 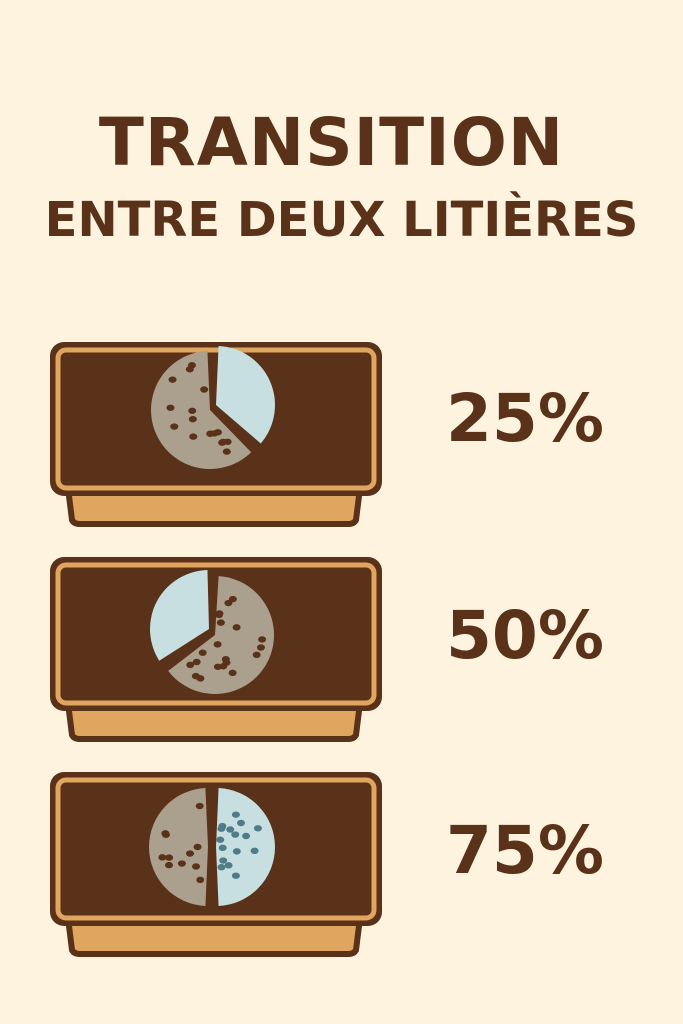 I want to click on step-1-percent: 25%, so click(x=525, y=418).